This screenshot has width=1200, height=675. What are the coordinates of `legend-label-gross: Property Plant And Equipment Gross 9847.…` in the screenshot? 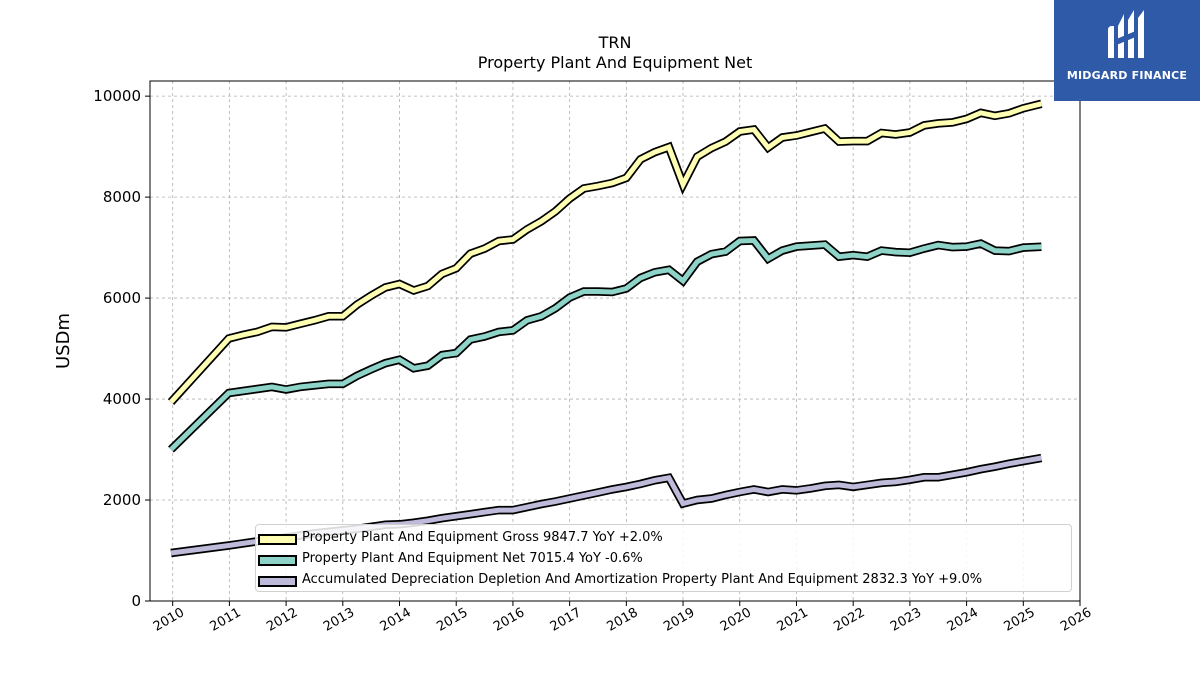 It's located at (482, 537).